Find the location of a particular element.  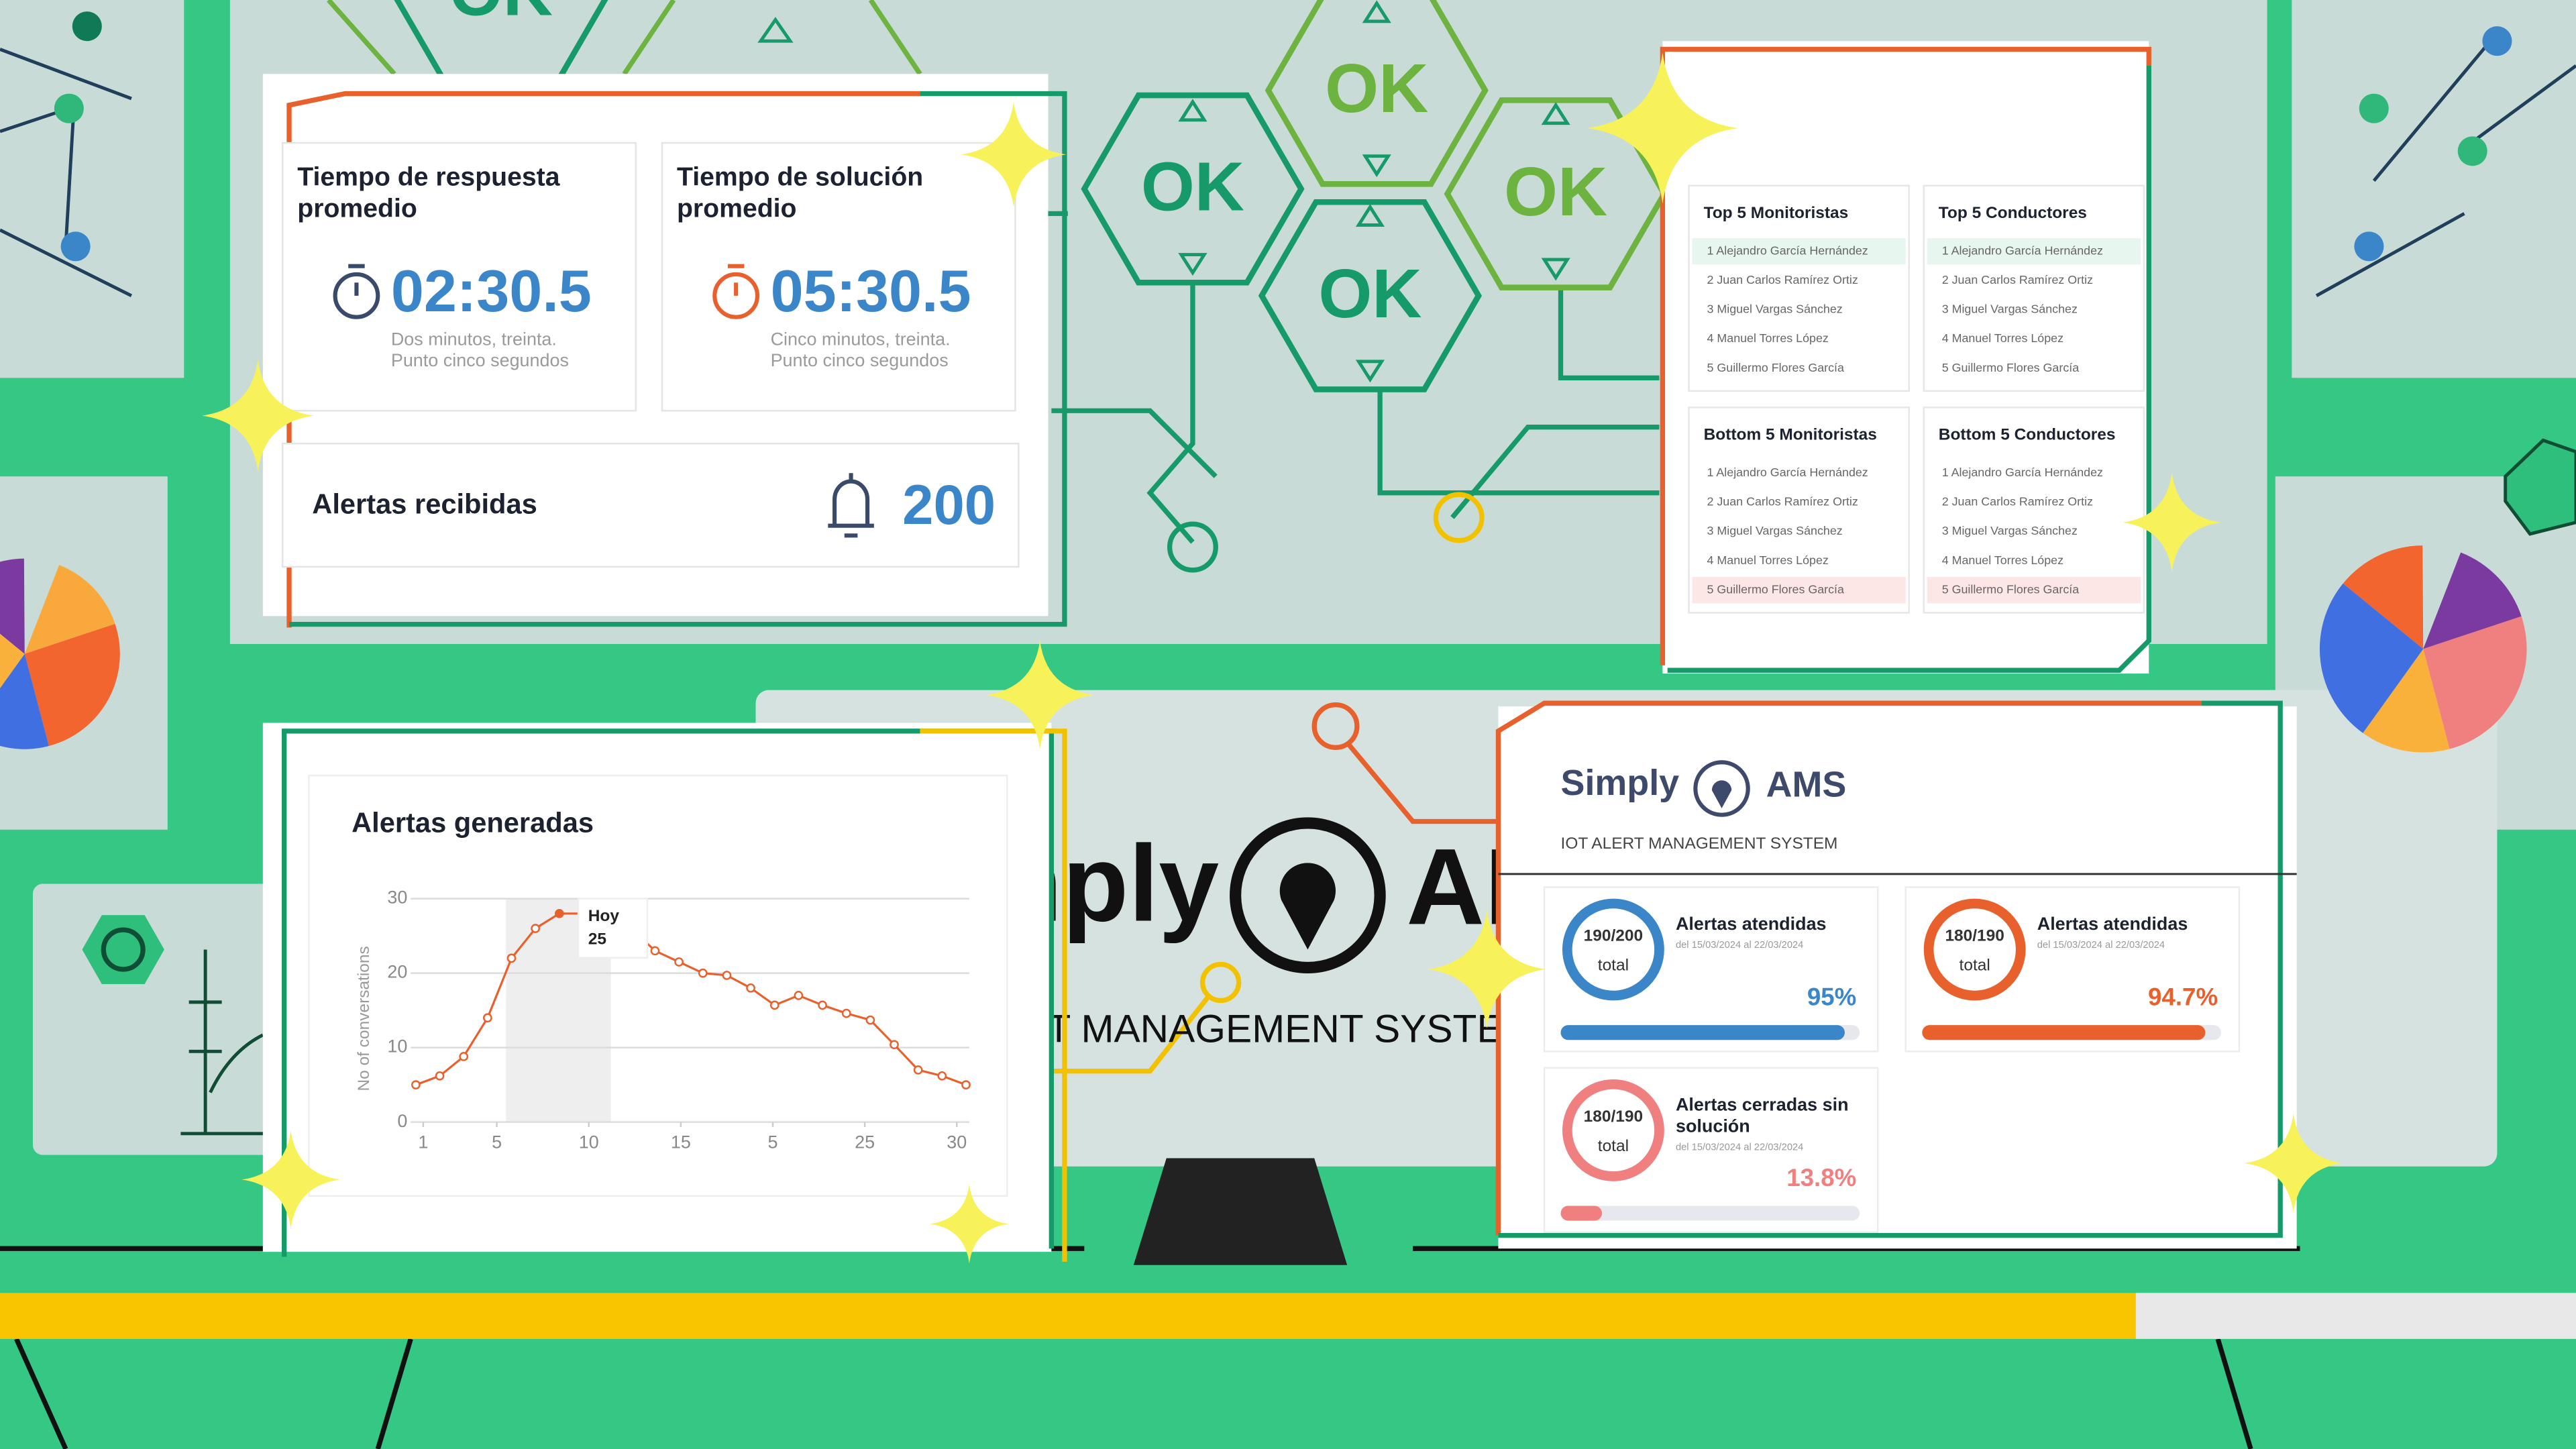

gauge-unit: total is located at coordinates (1613, 965).